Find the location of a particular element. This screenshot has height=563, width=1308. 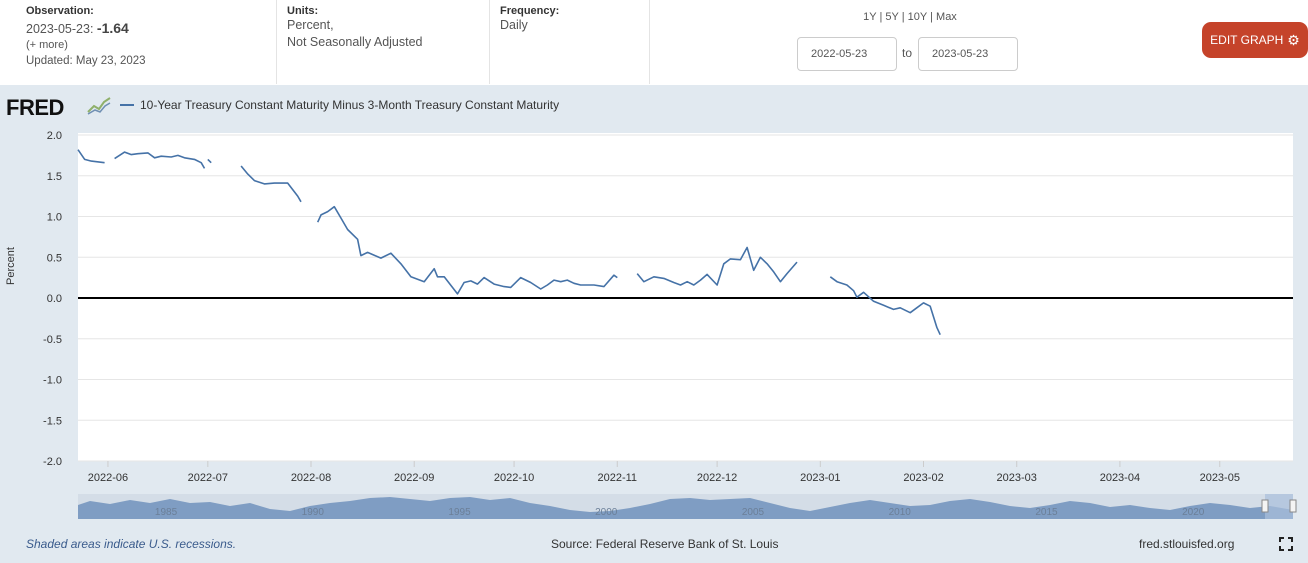

fred-logo-text: FRED is located at coordinates (35, 107).